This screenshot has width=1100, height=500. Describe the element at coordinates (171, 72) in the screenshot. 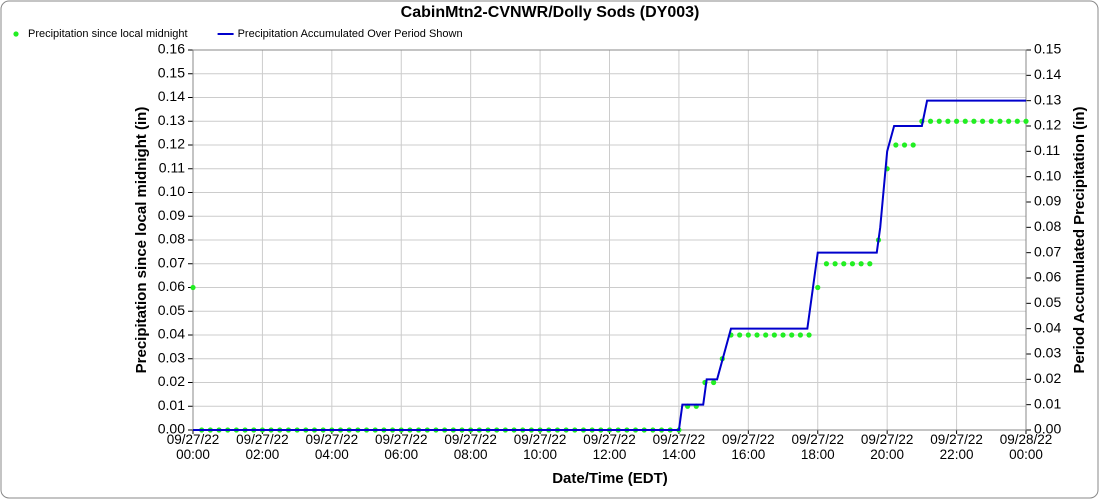

I see `y-tick-label: 0.15` at that location.